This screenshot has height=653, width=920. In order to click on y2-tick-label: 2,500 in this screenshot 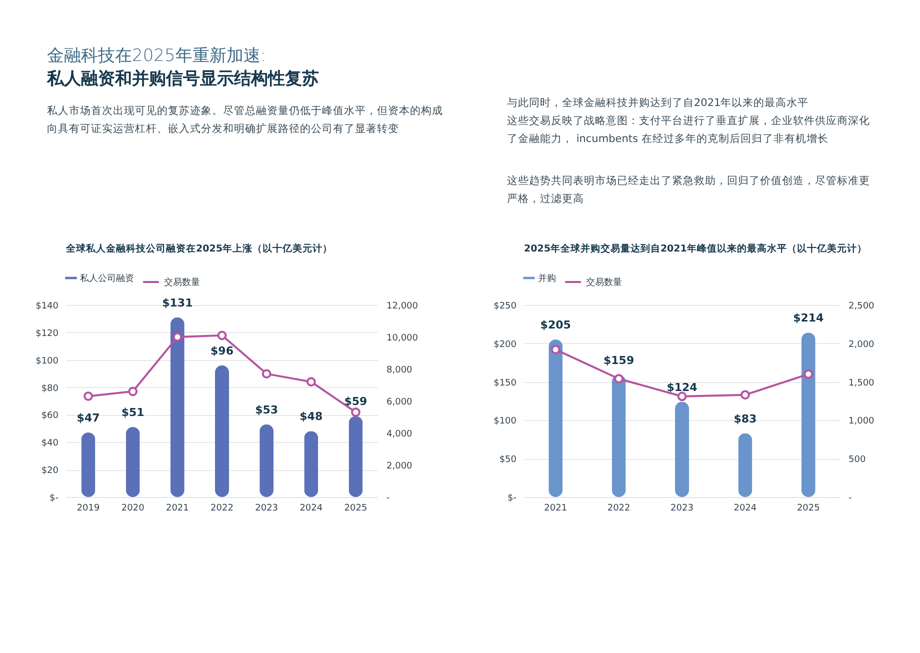, I will do `click(861, 307)`.